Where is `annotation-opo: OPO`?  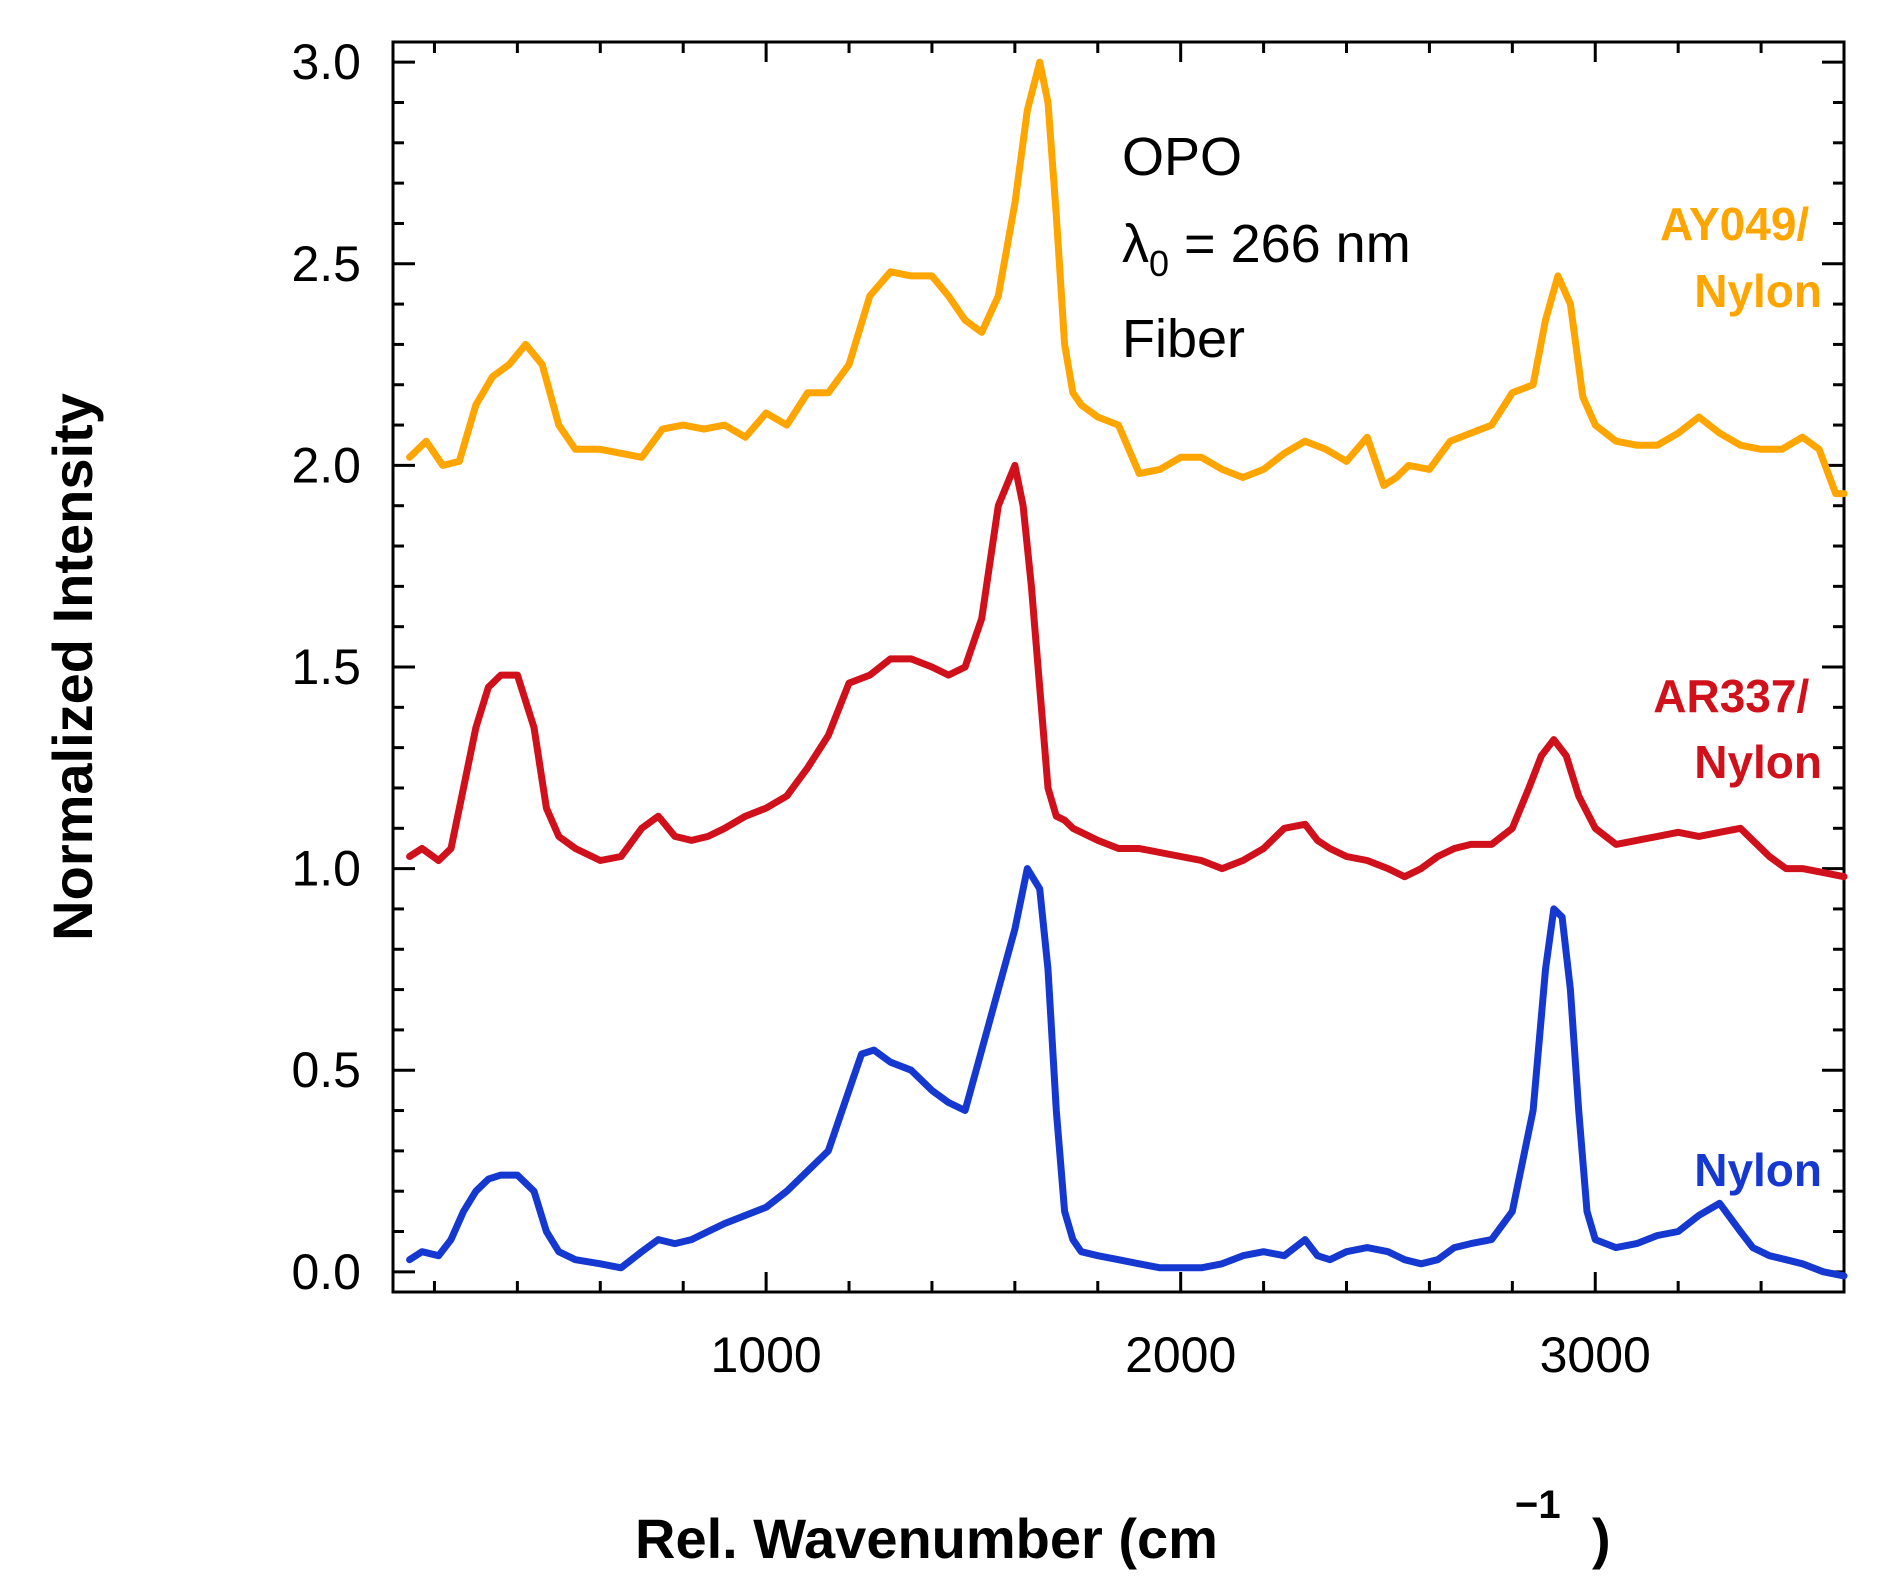 annotation-opo: OPO is located at coordinates (1182, 157).